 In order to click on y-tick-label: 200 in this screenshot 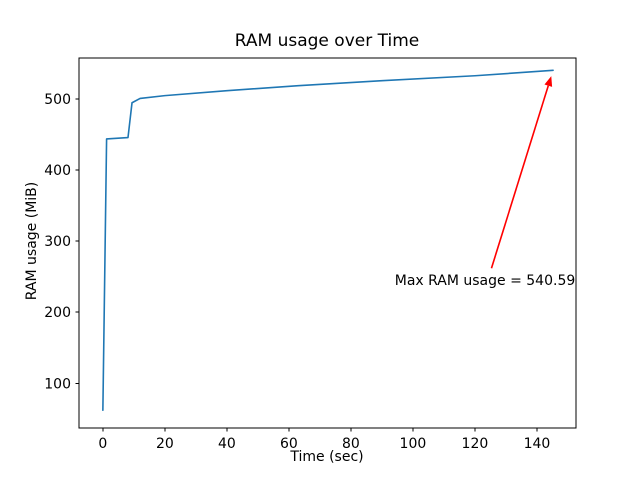, I will do `click(57, 313)`.